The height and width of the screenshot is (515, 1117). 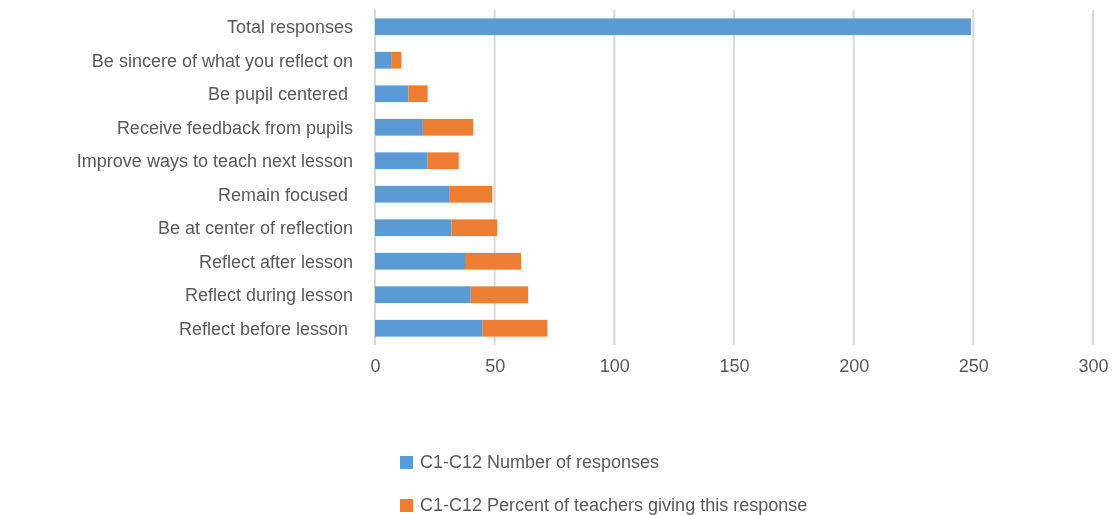 What do you see at coordinates (289, 27) in the screenshot?
I see `y-tick-label: Total responses` at bounding box center [289, 27].